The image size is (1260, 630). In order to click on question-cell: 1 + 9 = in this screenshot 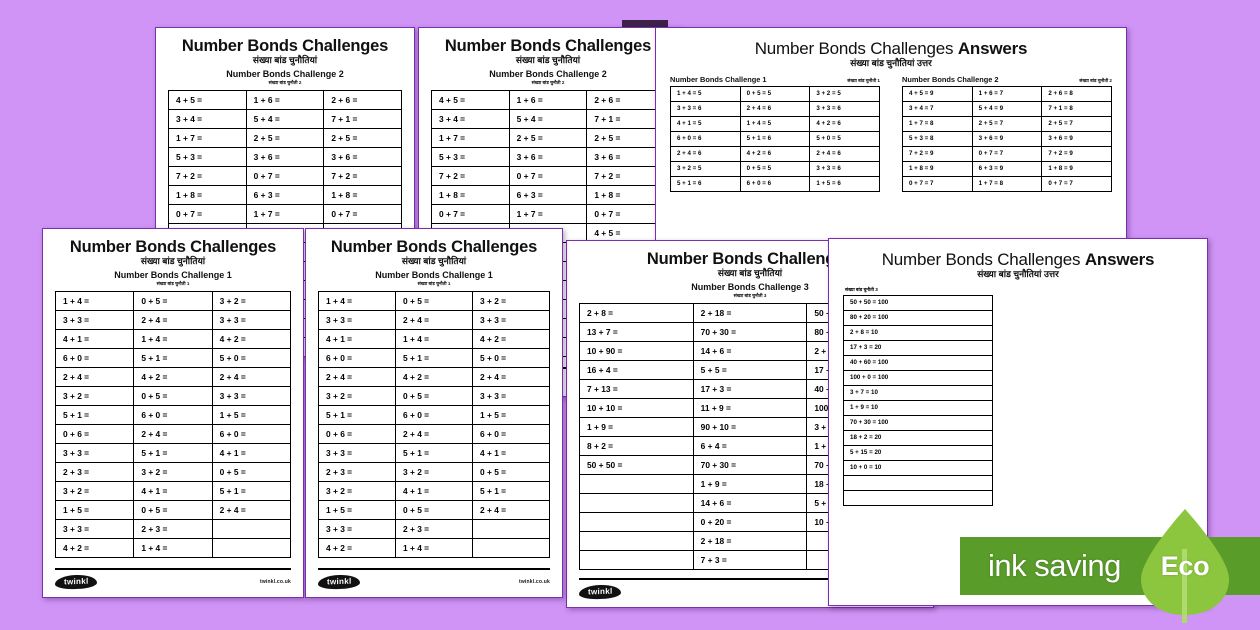, I will do `click(750, 484)`.